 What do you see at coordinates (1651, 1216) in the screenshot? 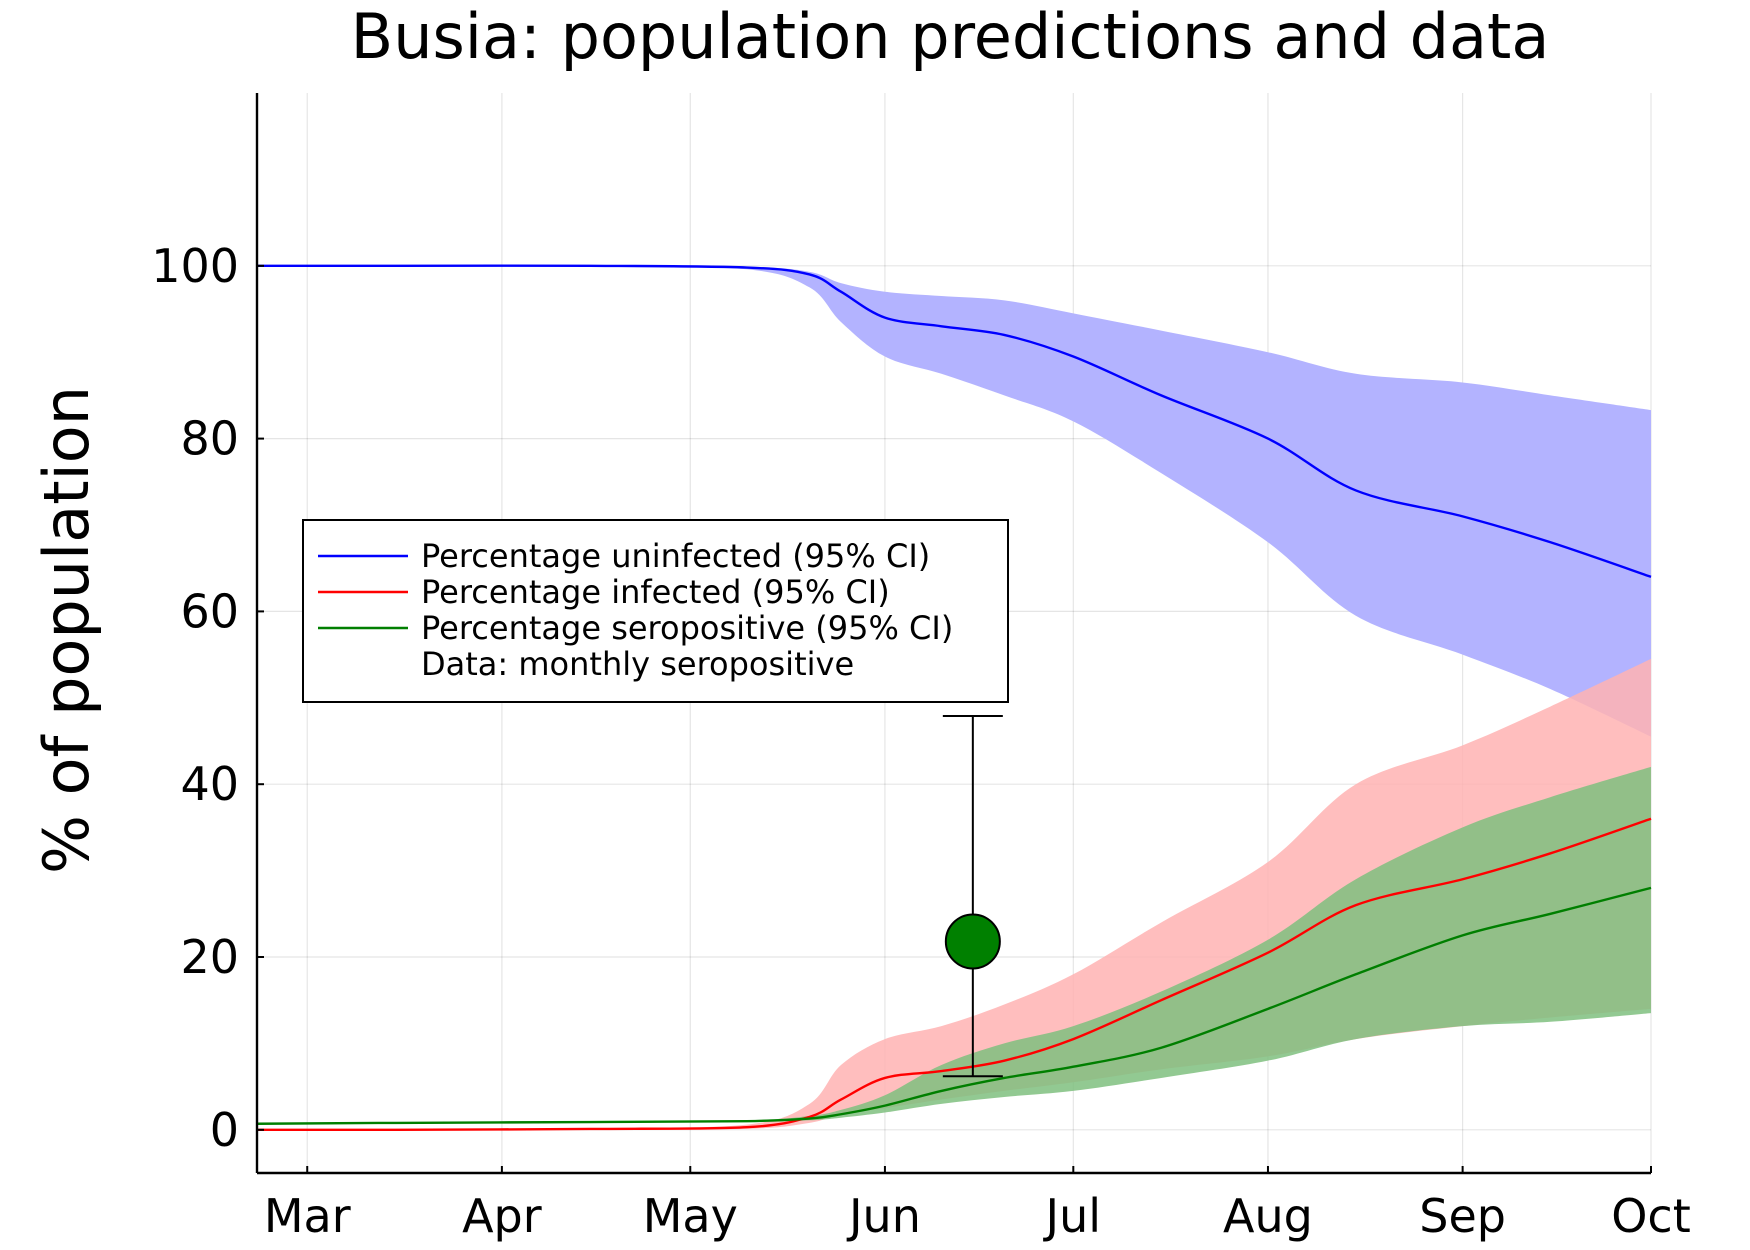
I see `x-tick-label: Oct` at bounding box center [1651, 1216].